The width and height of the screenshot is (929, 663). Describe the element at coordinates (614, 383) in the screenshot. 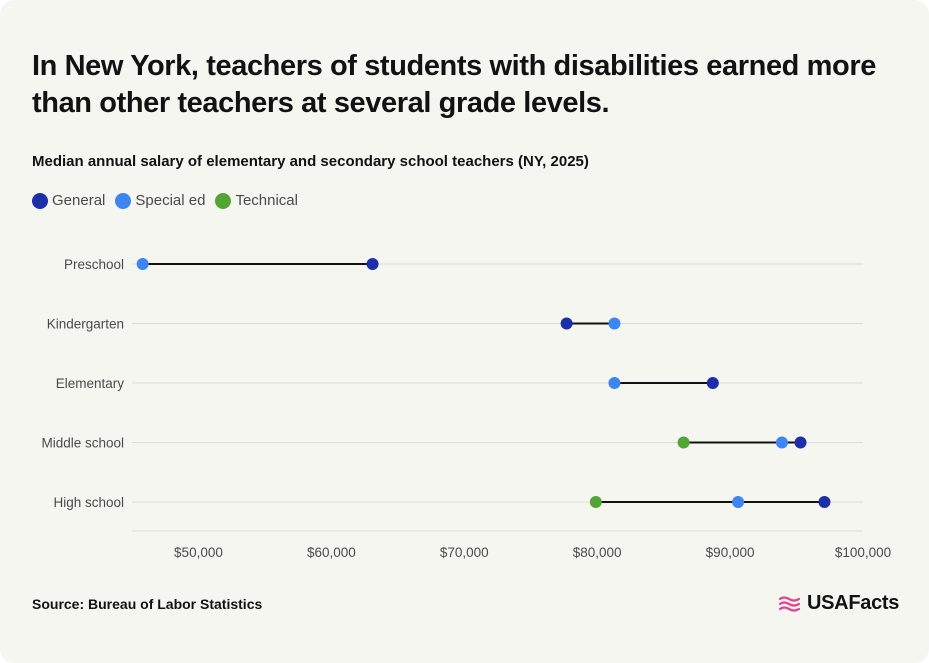

I see `data-point-elementary-special-ed` at that location.